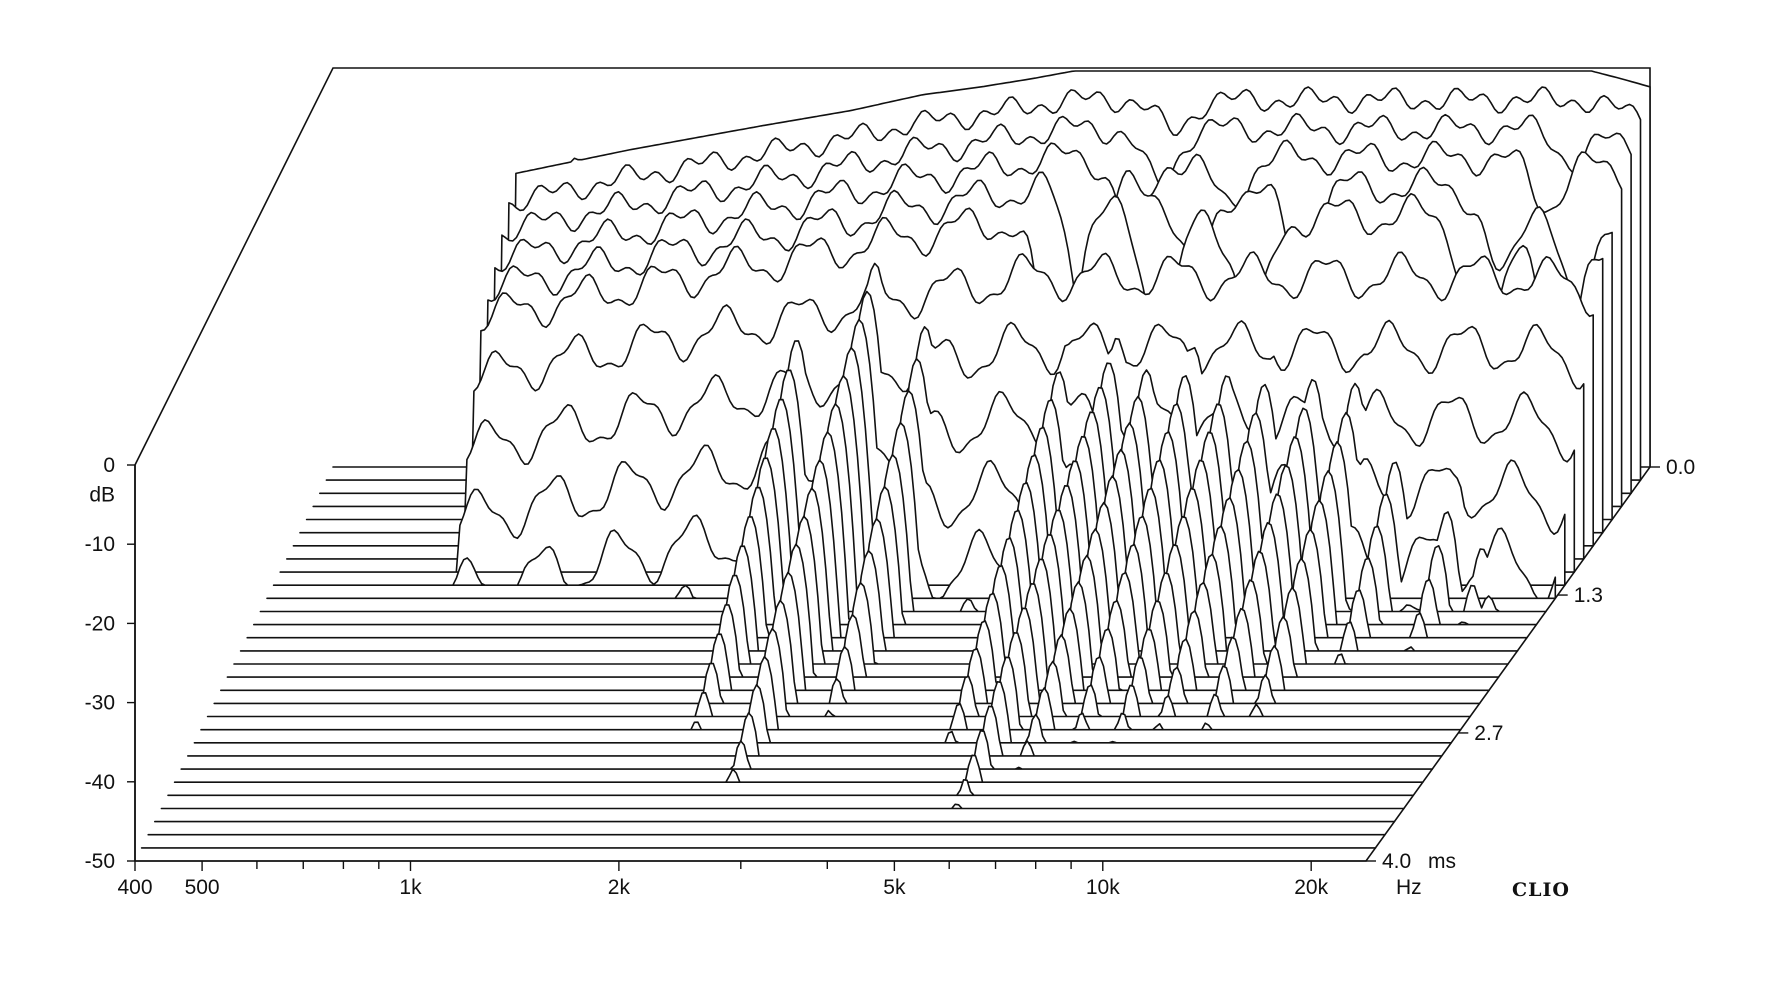 The image size is (1772, 1001). Describe the element at coordinates (1680, 467) in the screenshot. I see `time-tick-label: 0.0` at that location.